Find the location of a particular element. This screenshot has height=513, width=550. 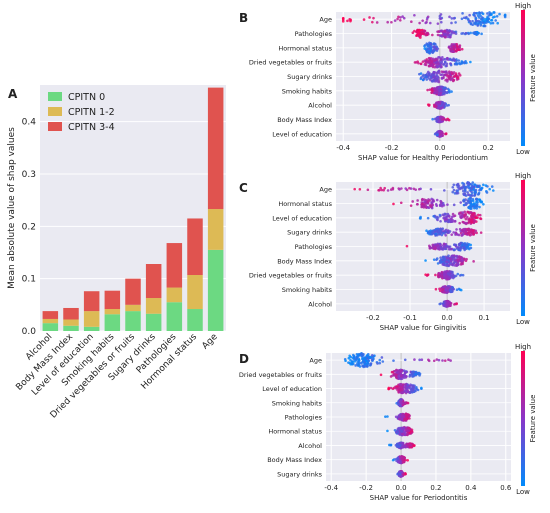

xtick: 0.4 is located at coordinates (471, 488).